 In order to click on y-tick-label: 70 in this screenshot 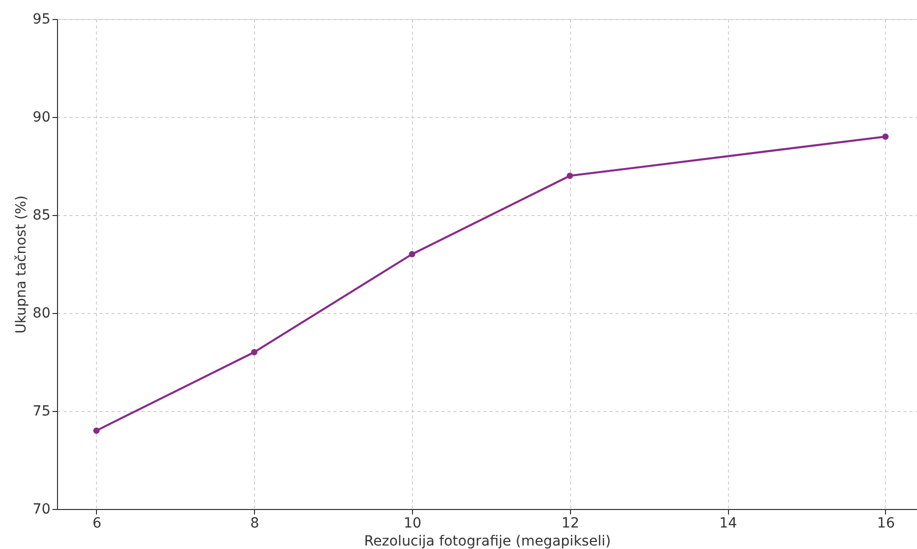, I will do `click(41, 510)`.